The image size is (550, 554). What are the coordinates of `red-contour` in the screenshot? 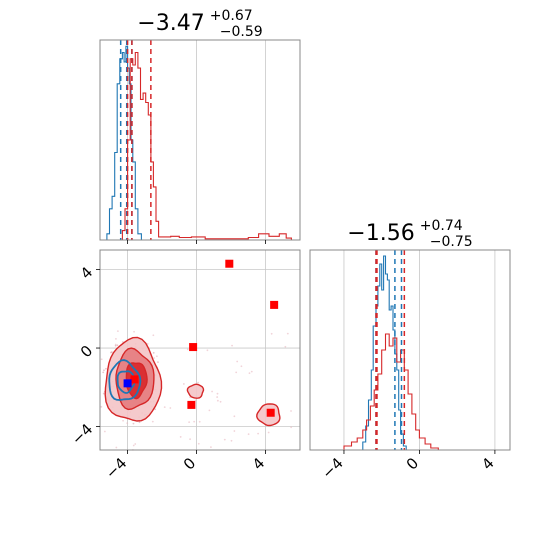 It's located at (195, 391).